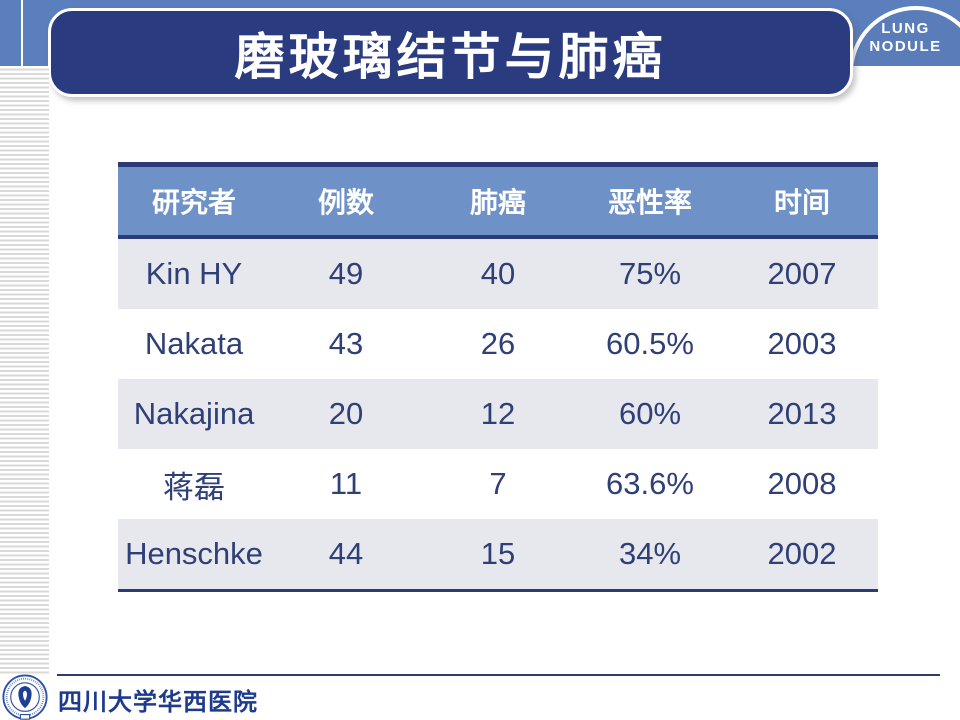 The width and height of the screenshot is (960, 720). I want to click on badge-line1: LUNG, so click(905, 28).